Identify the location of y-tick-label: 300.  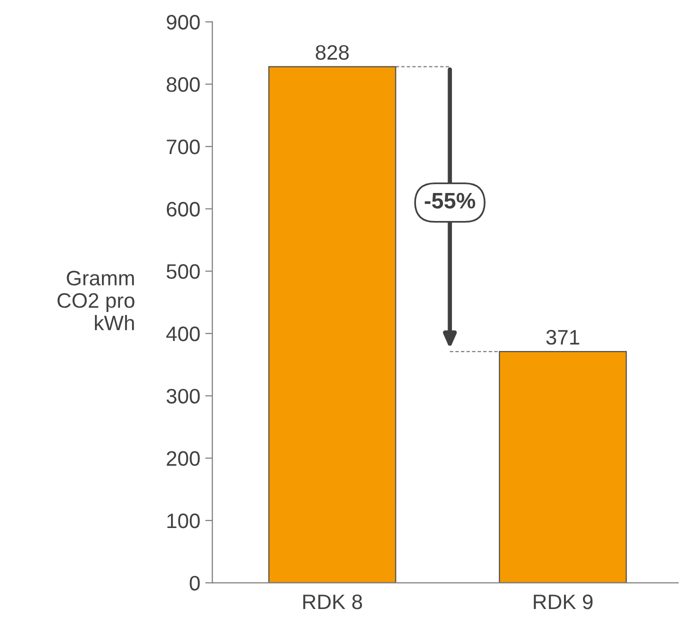
(183, 396).